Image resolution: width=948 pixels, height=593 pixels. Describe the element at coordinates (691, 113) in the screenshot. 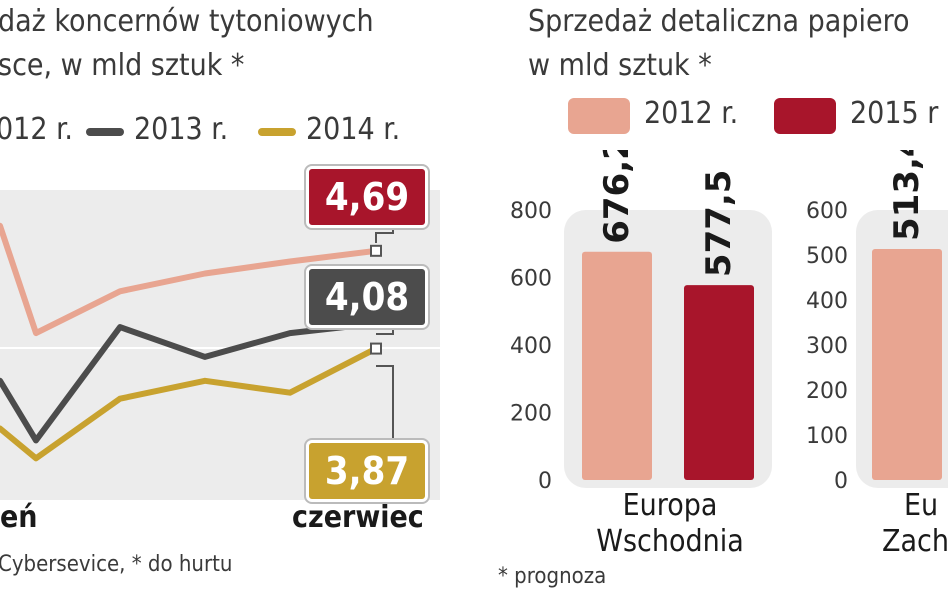

I see `legend-label-2012-bar: 2012 r.` at that location.